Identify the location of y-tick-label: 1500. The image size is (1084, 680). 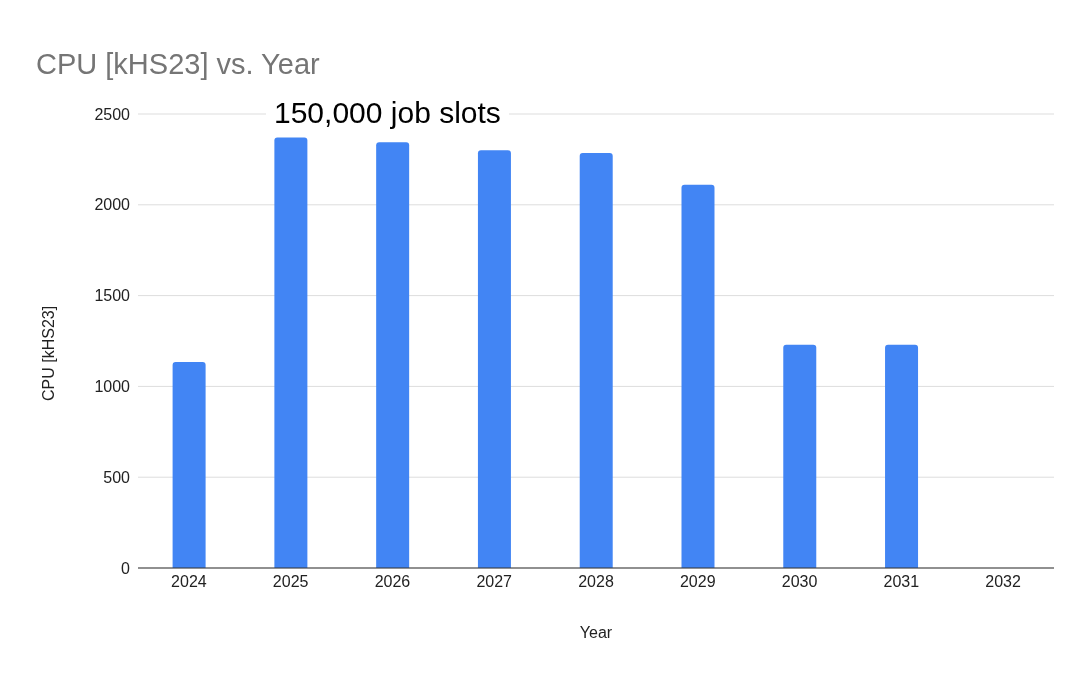
(112, 296).